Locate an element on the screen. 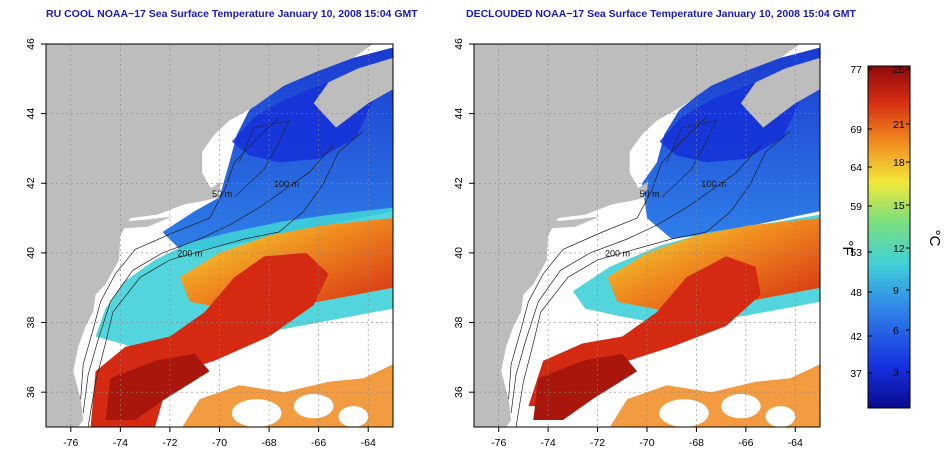 The width and height of the screenshot is (950, 475). colorbar: °F °C 77 69 64 59 53 48 42 37 25 21 18 15 12 9 6 3 is located at coordinates (891, 236).